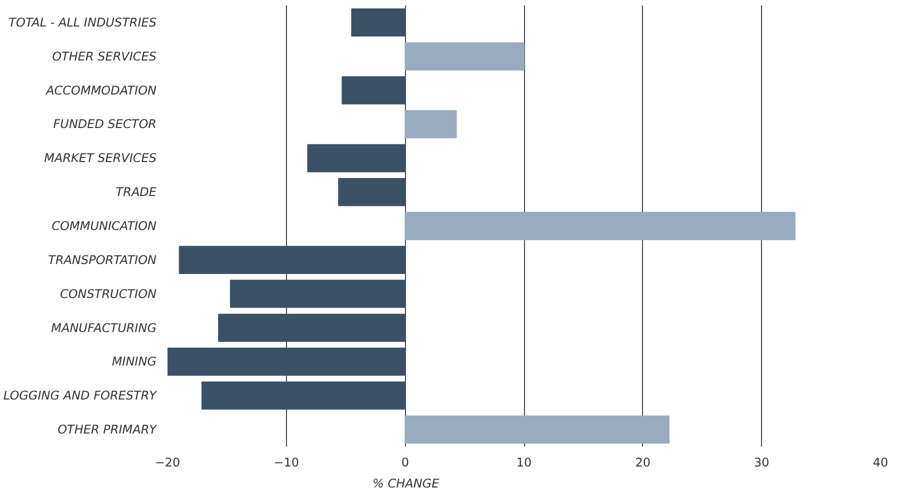  What do you see at coordinates (405, 463) in the screenshot?
I see `x-tick-label: 0` at bounding box center [405, 463].